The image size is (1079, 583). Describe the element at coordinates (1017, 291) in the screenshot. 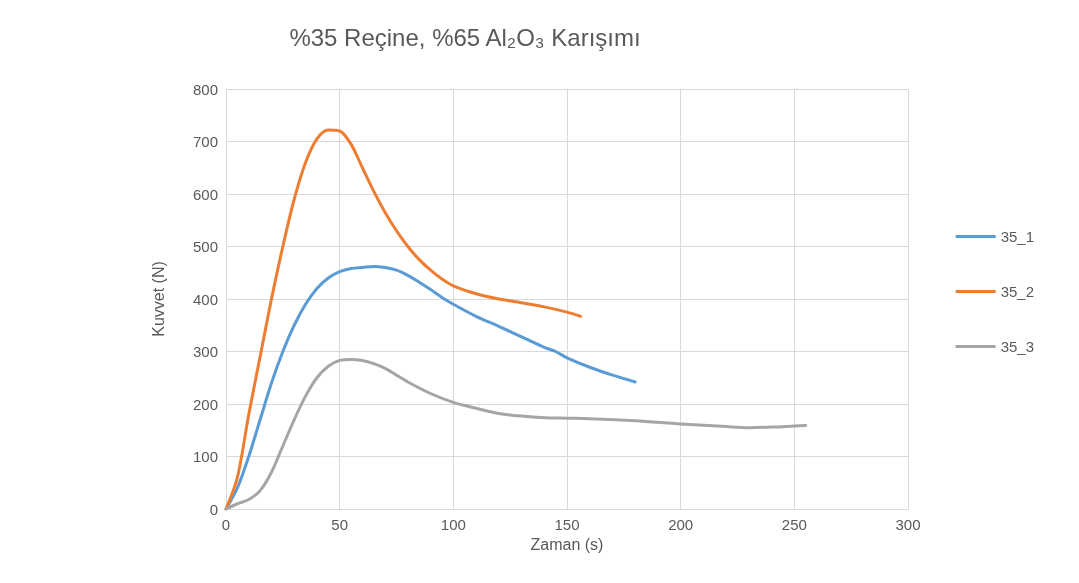

I see `legend-label: 35_2` at that location.